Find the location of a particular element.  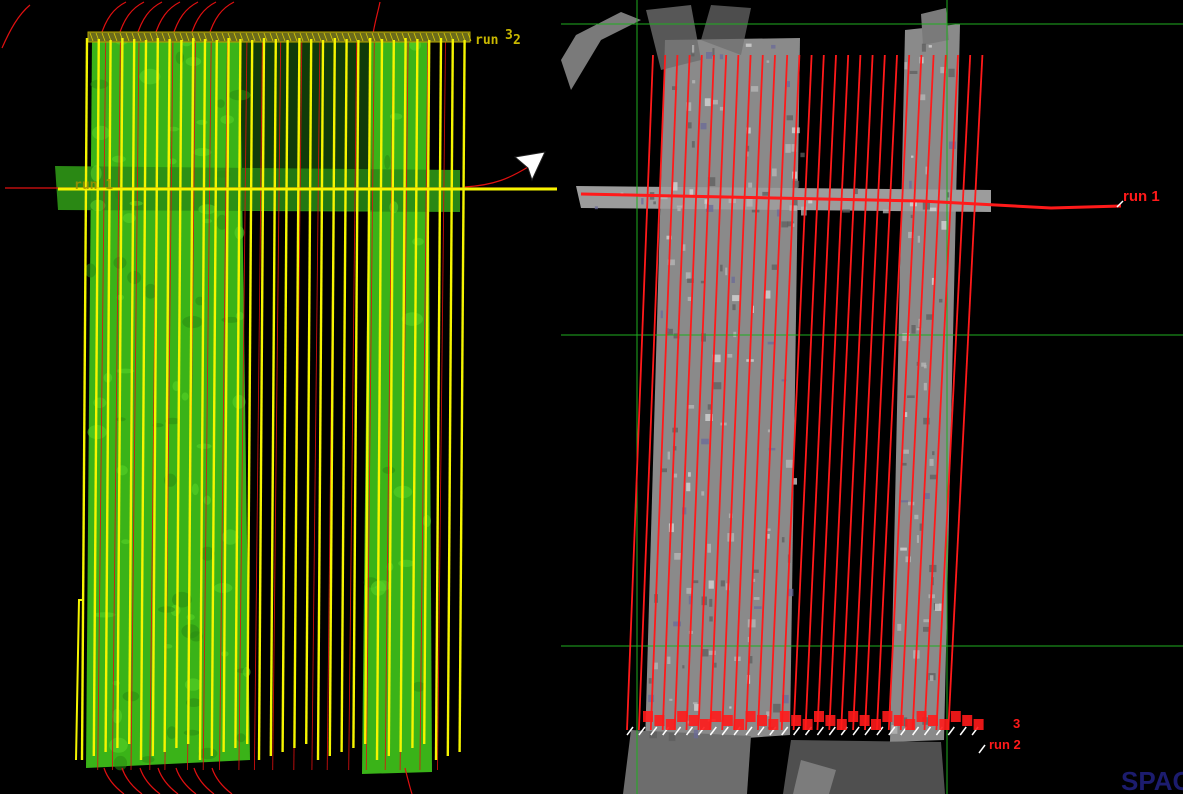

run-1-cross-strip is located at coordinates (281, 189).